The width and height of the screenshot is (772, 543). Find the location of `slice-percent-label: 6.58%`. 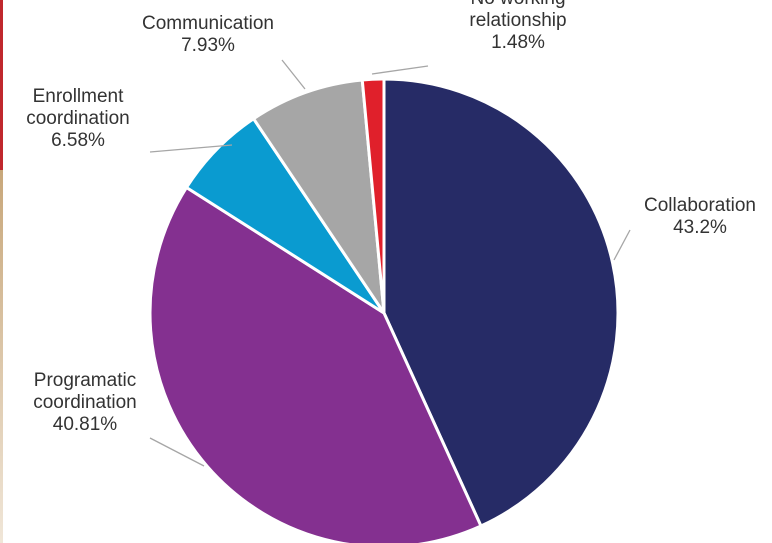

slice-percent-label: 6.58% is located at coordinates (78, 140).